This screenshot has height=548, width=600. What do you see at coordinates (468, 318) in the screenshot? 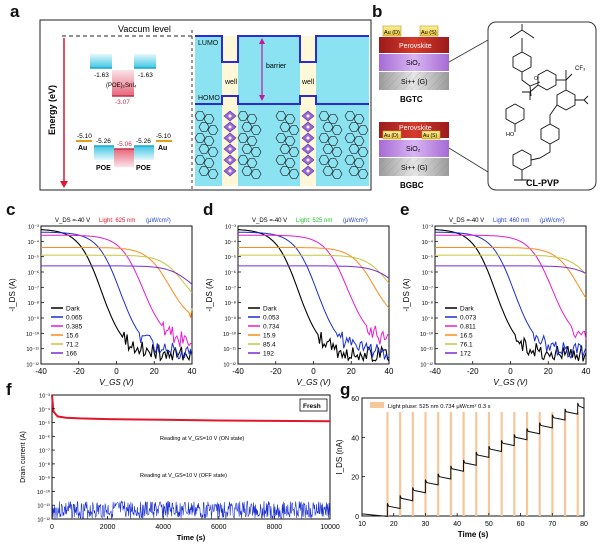
I see `legend-entry: 0.073` at bounding box center [468, 318].